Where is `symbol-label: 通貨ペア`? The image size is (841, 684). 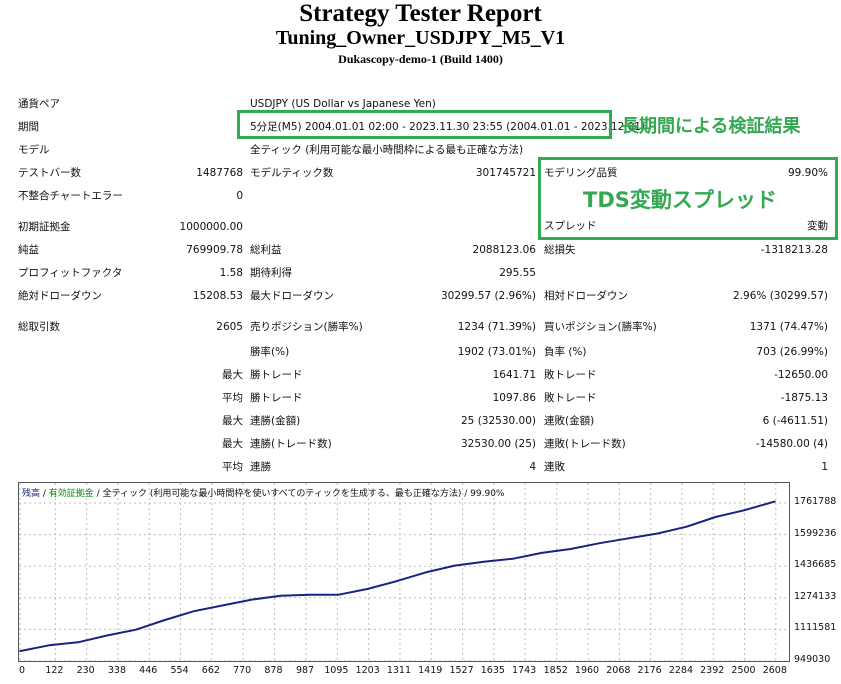 symbol-label: 通貨ペア is located at coordinates (39, 104).